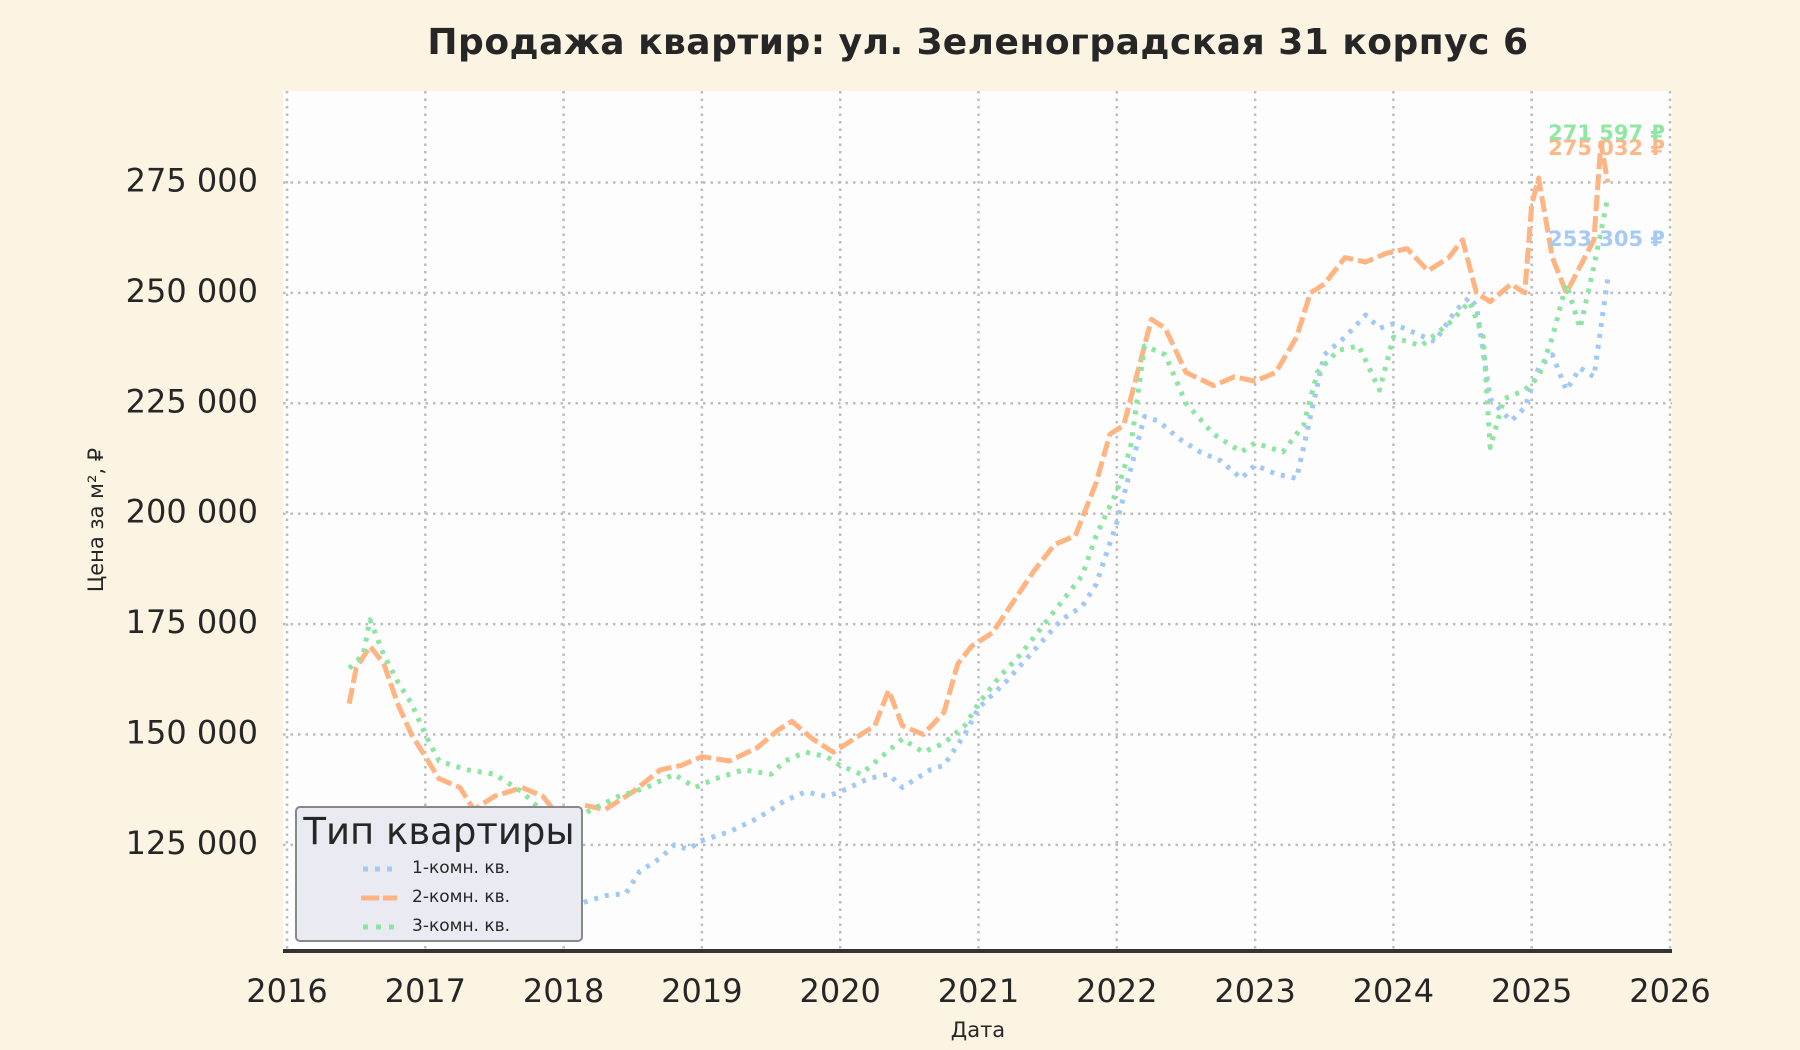 This screenshot has height=1050, width=1800. Describe the element at coordinates (461, 868) in the screenshot. I see `legend-label: 1-комн. кв.` at that location.